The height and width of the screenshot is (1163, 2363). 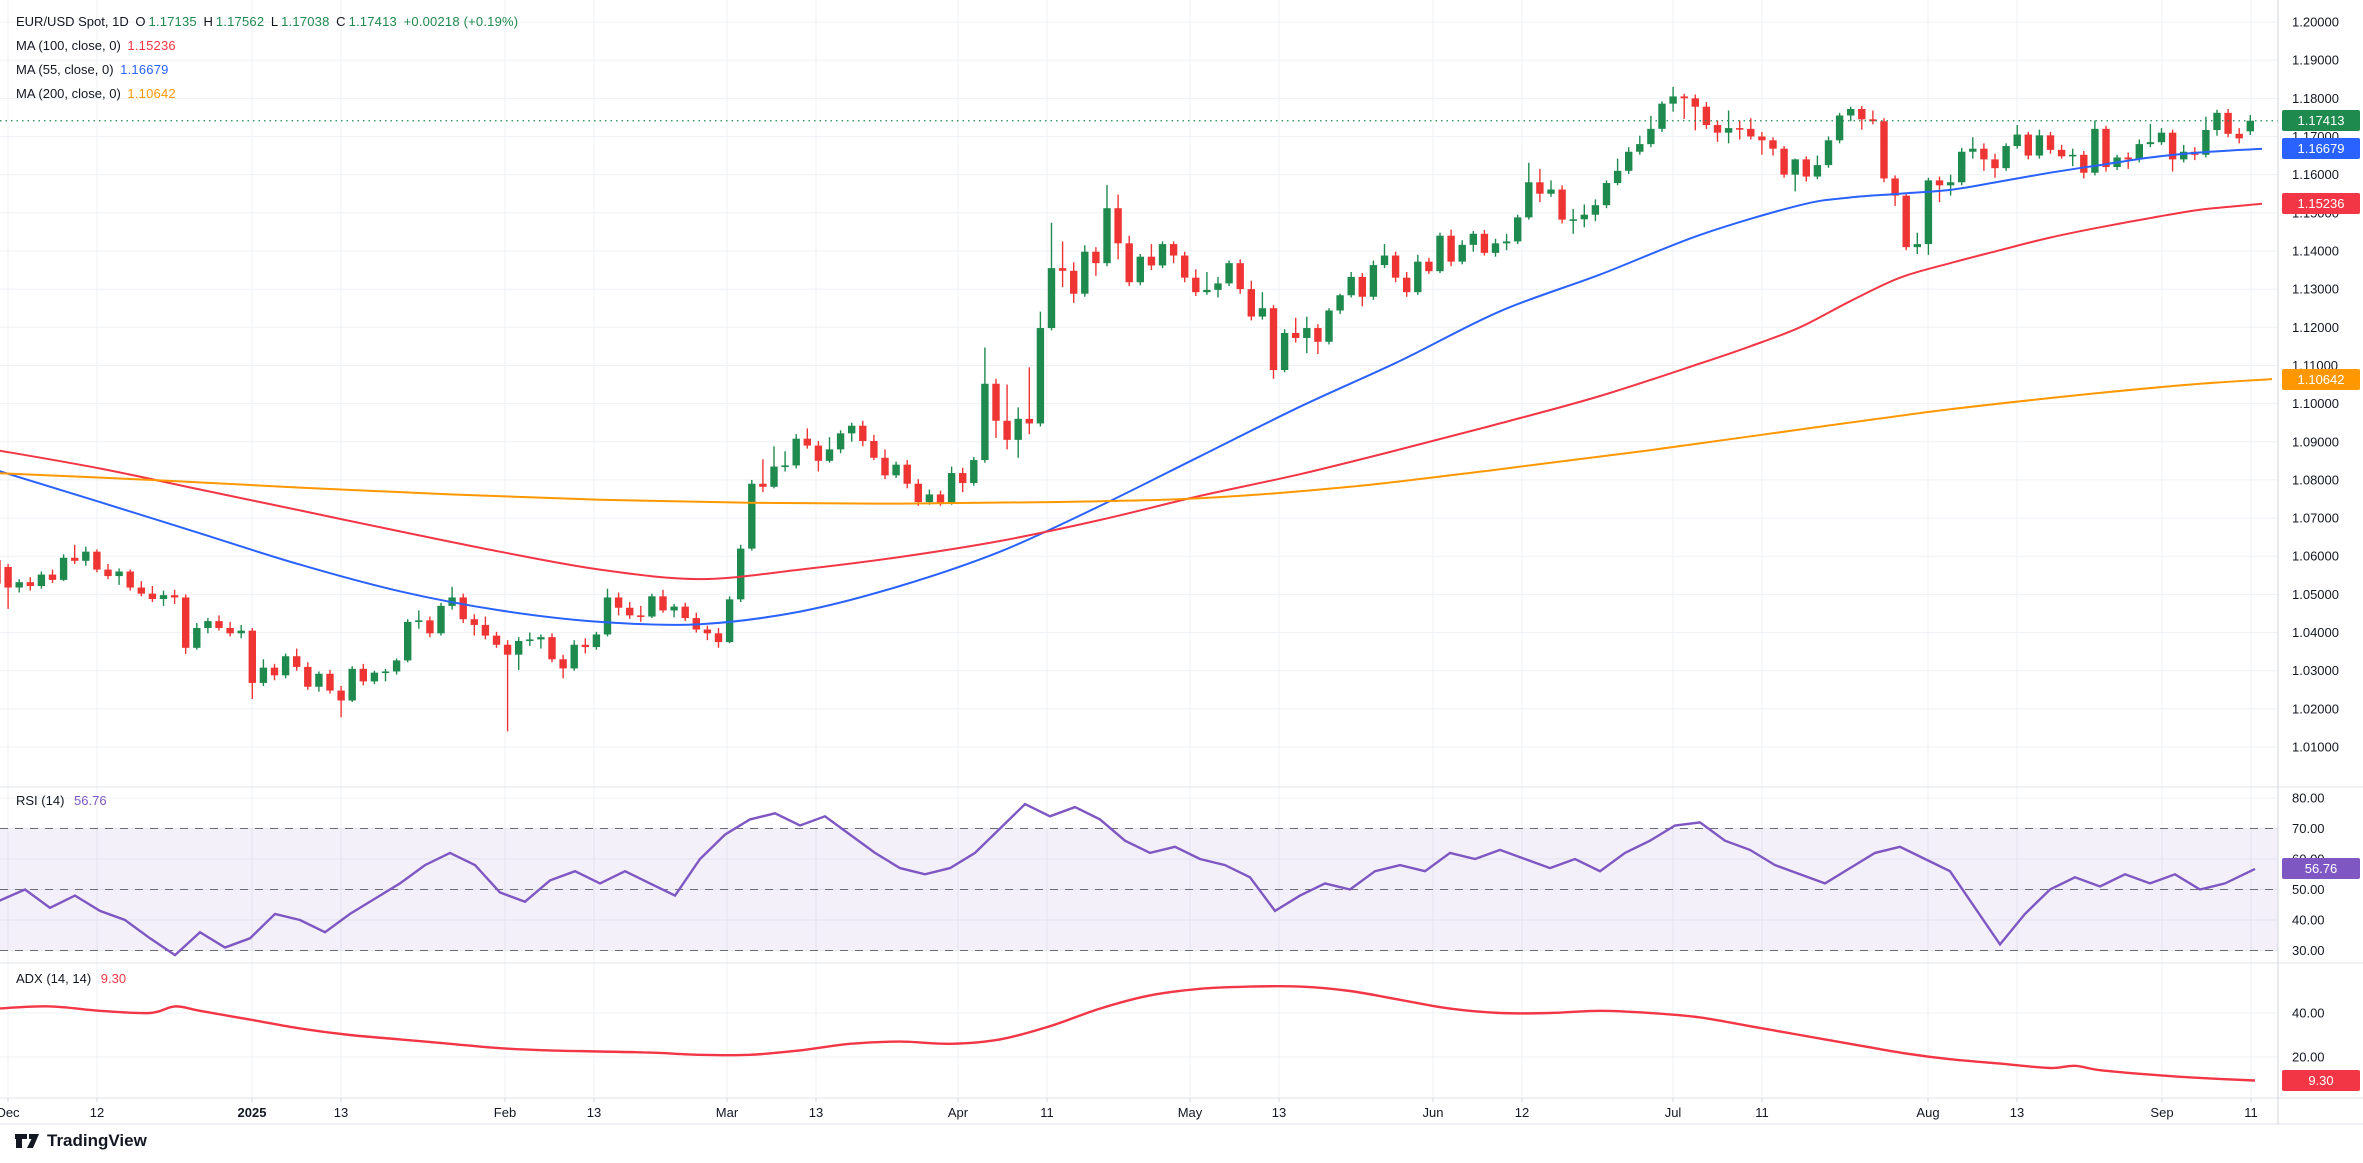 What do you see at coordinates (54, 978) in the screenshot?
I see `adx-label: ADX (14, 14)` at bounding box center [54, 978].